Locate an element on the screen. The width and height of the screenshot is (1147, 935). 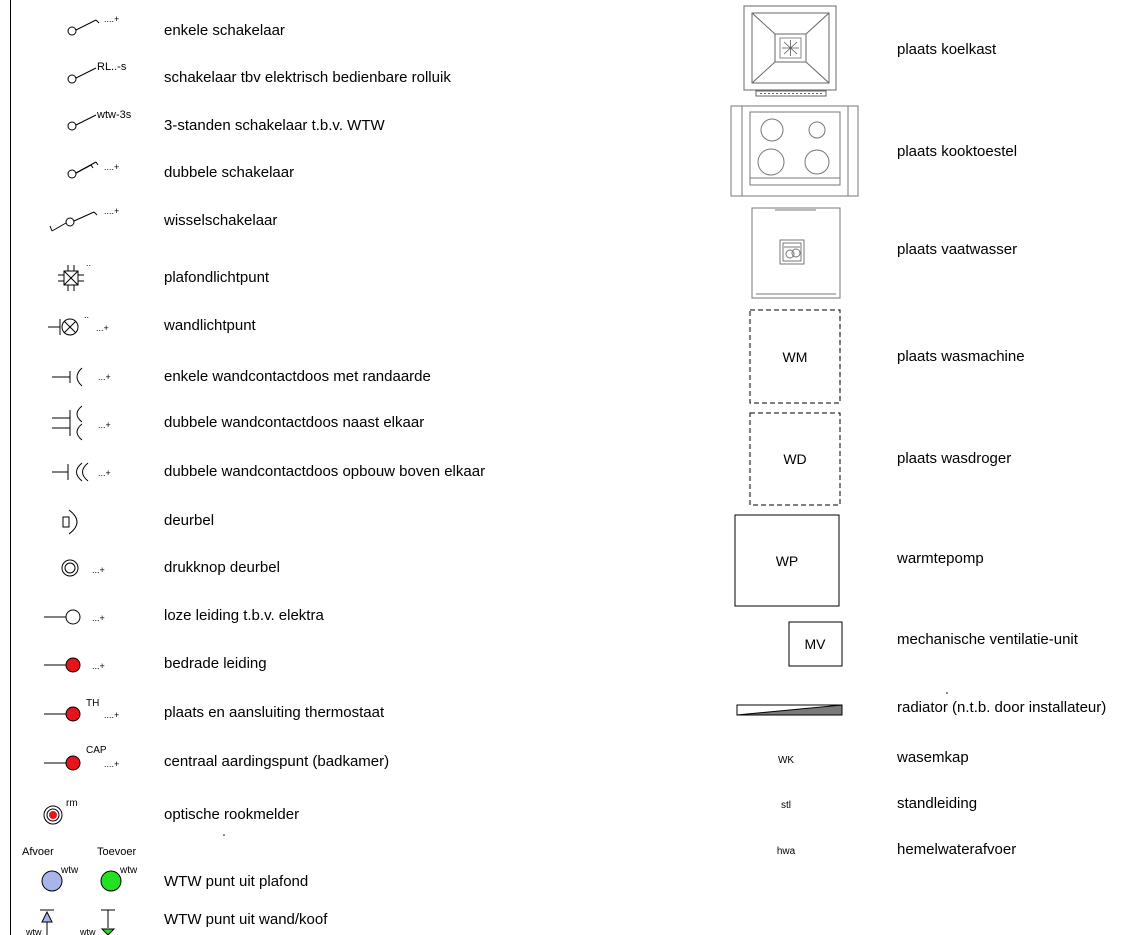
mv-tag: MV is located at coordinates (816, 644).